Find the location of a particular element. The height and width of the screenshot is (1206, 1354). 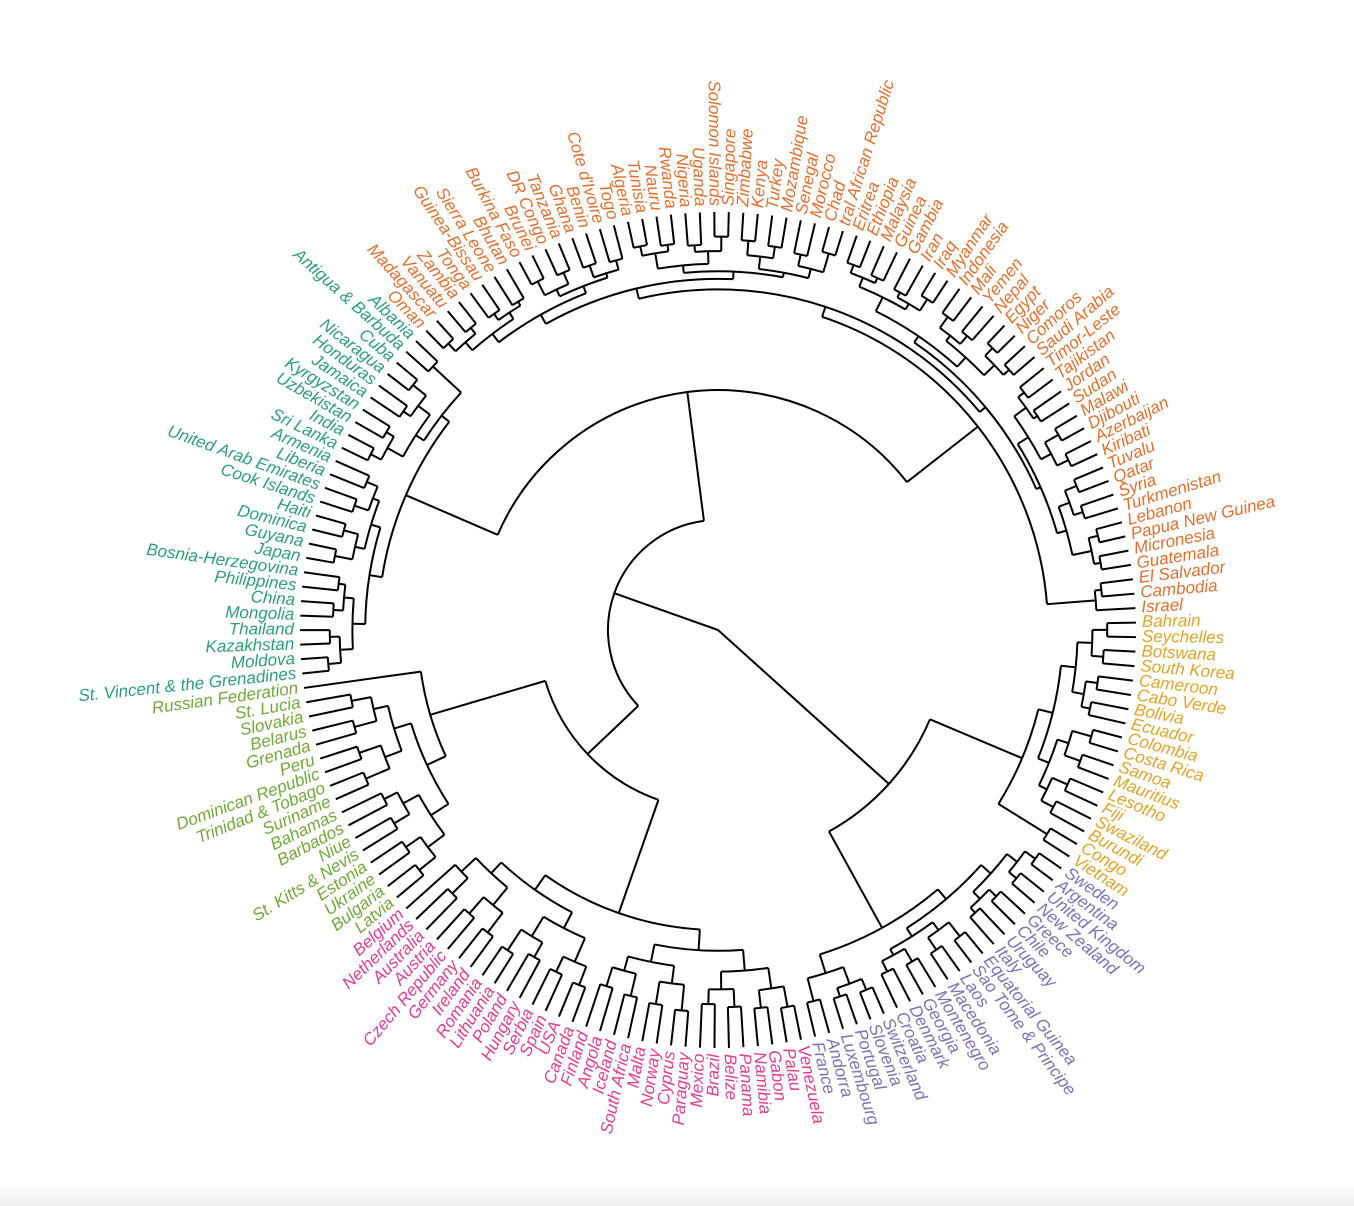

leaf-label-brazil: Brazil is located at coordinates (713, 1075).